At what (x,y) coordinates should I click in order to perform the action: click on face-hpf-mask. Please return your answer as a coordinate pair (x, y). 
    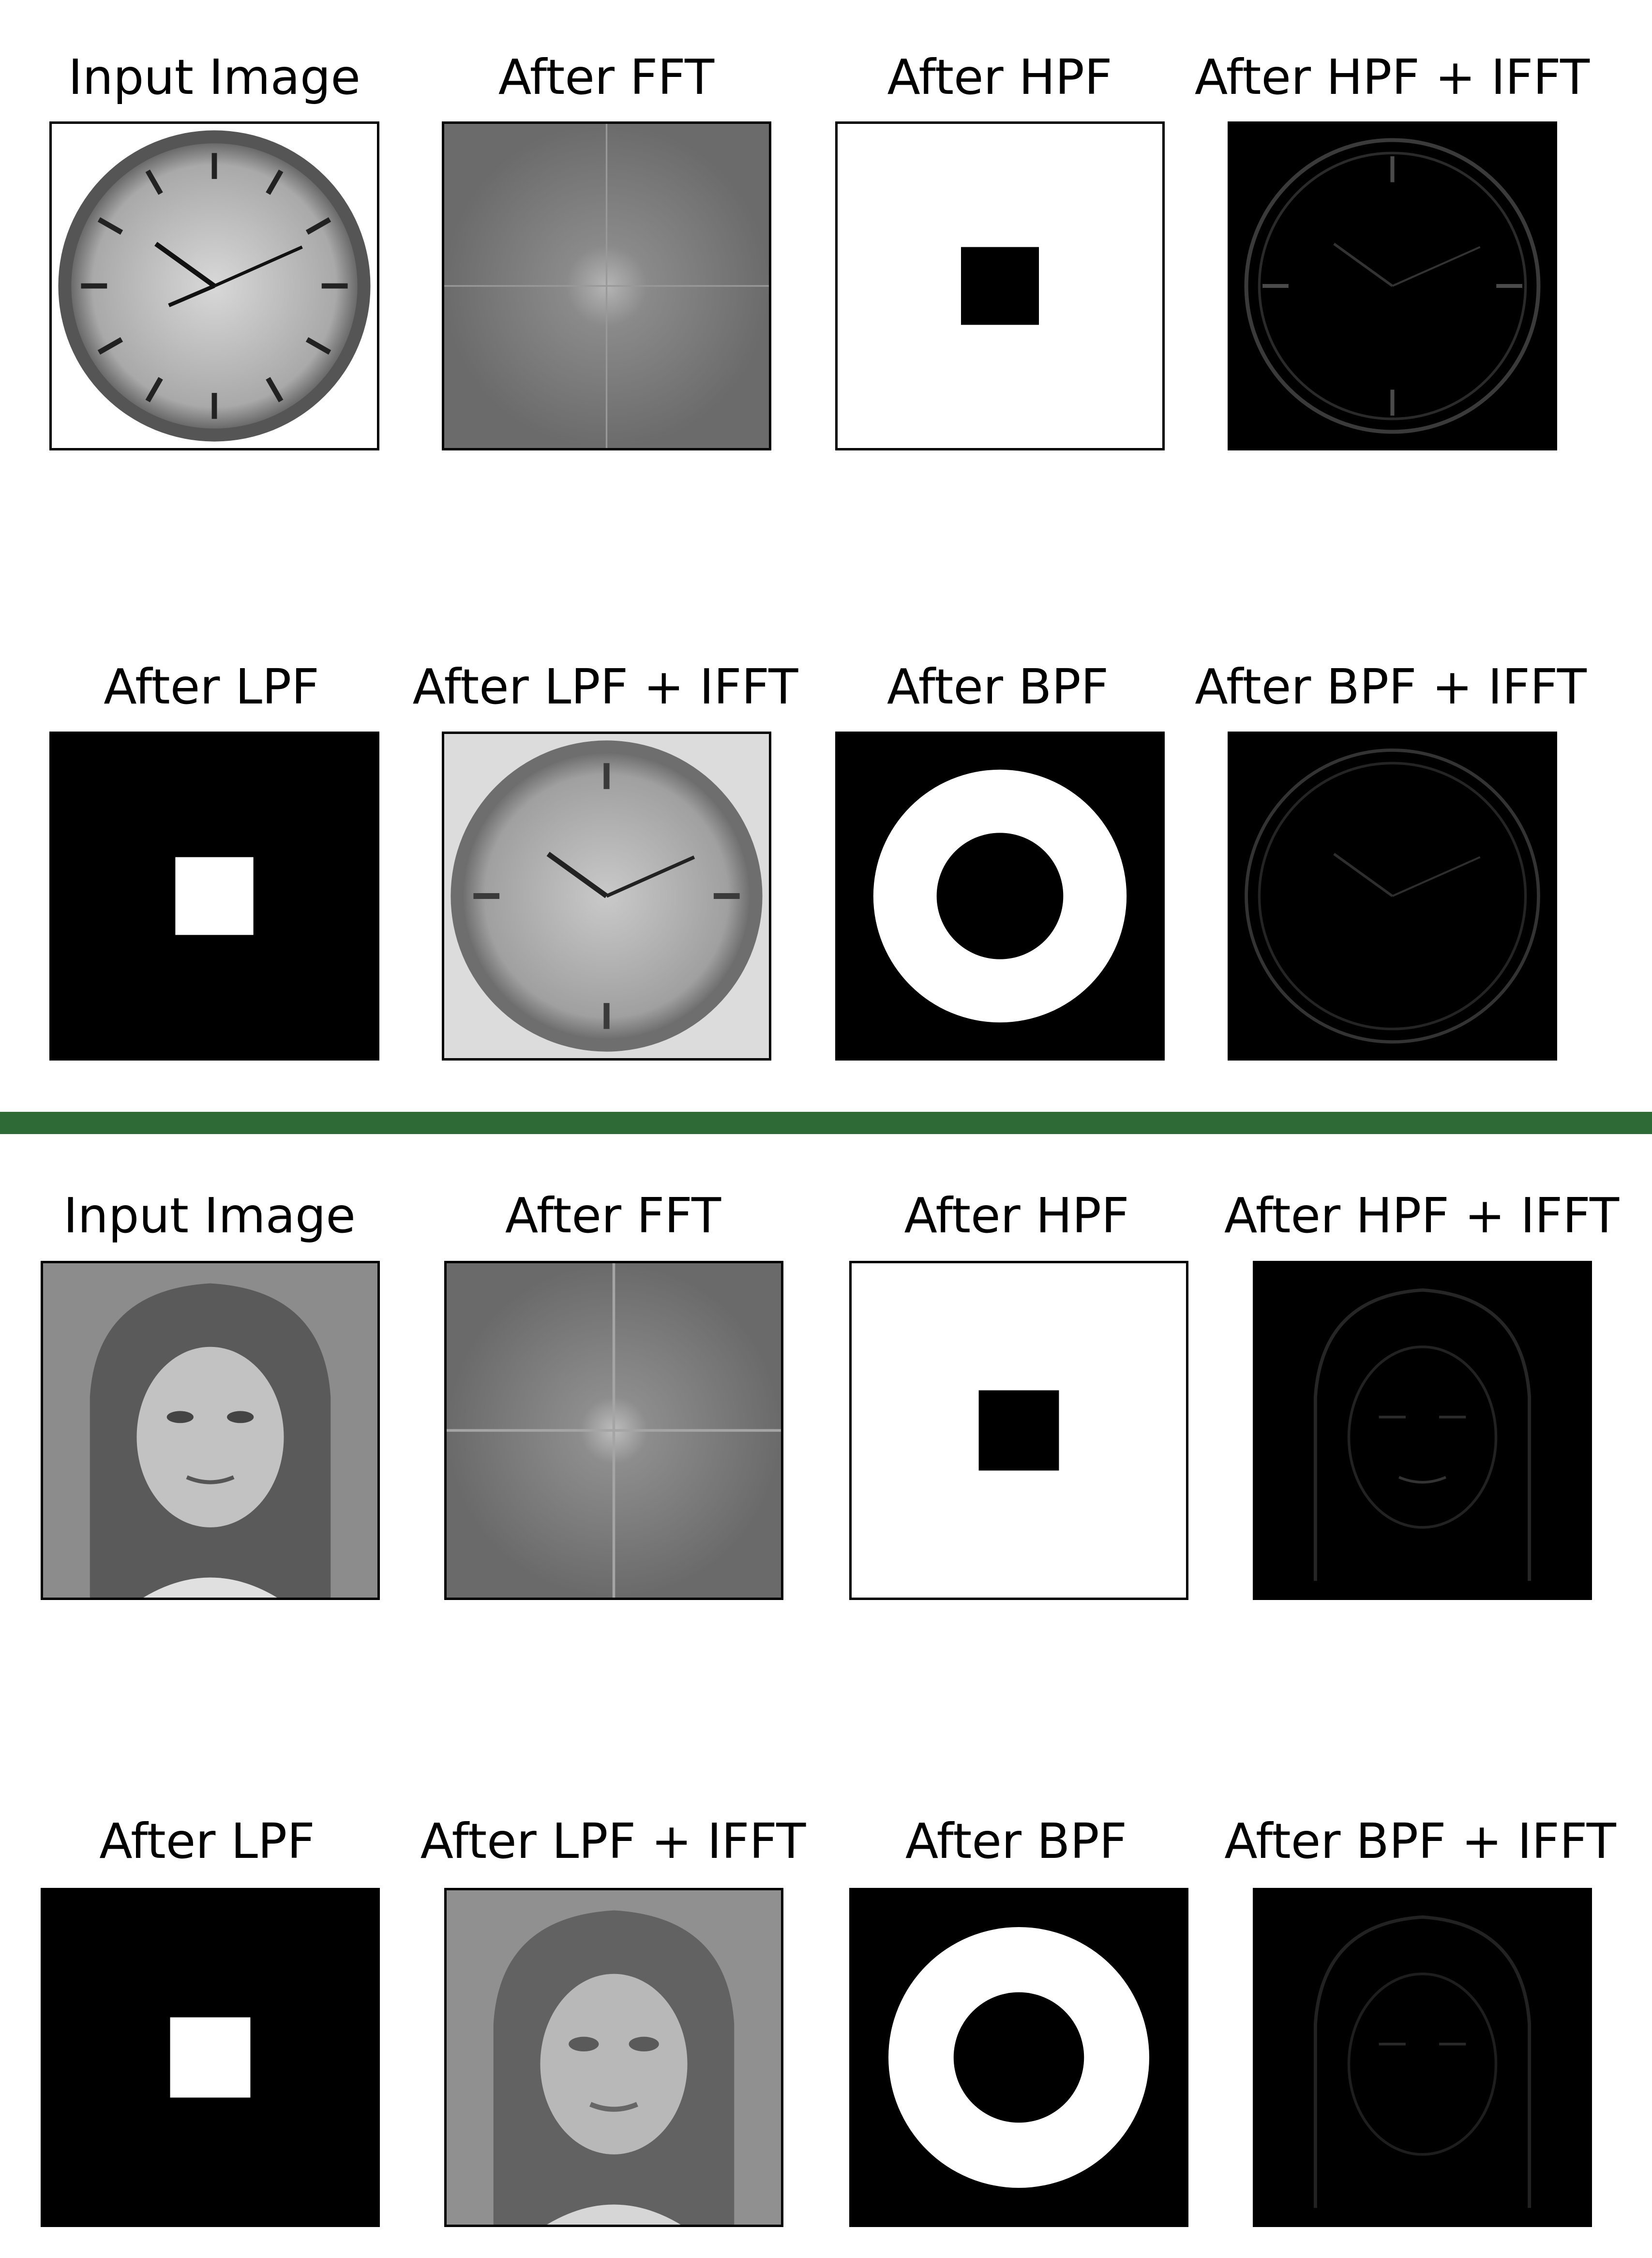
    Looking at the image, I should click on (1019, 1430).